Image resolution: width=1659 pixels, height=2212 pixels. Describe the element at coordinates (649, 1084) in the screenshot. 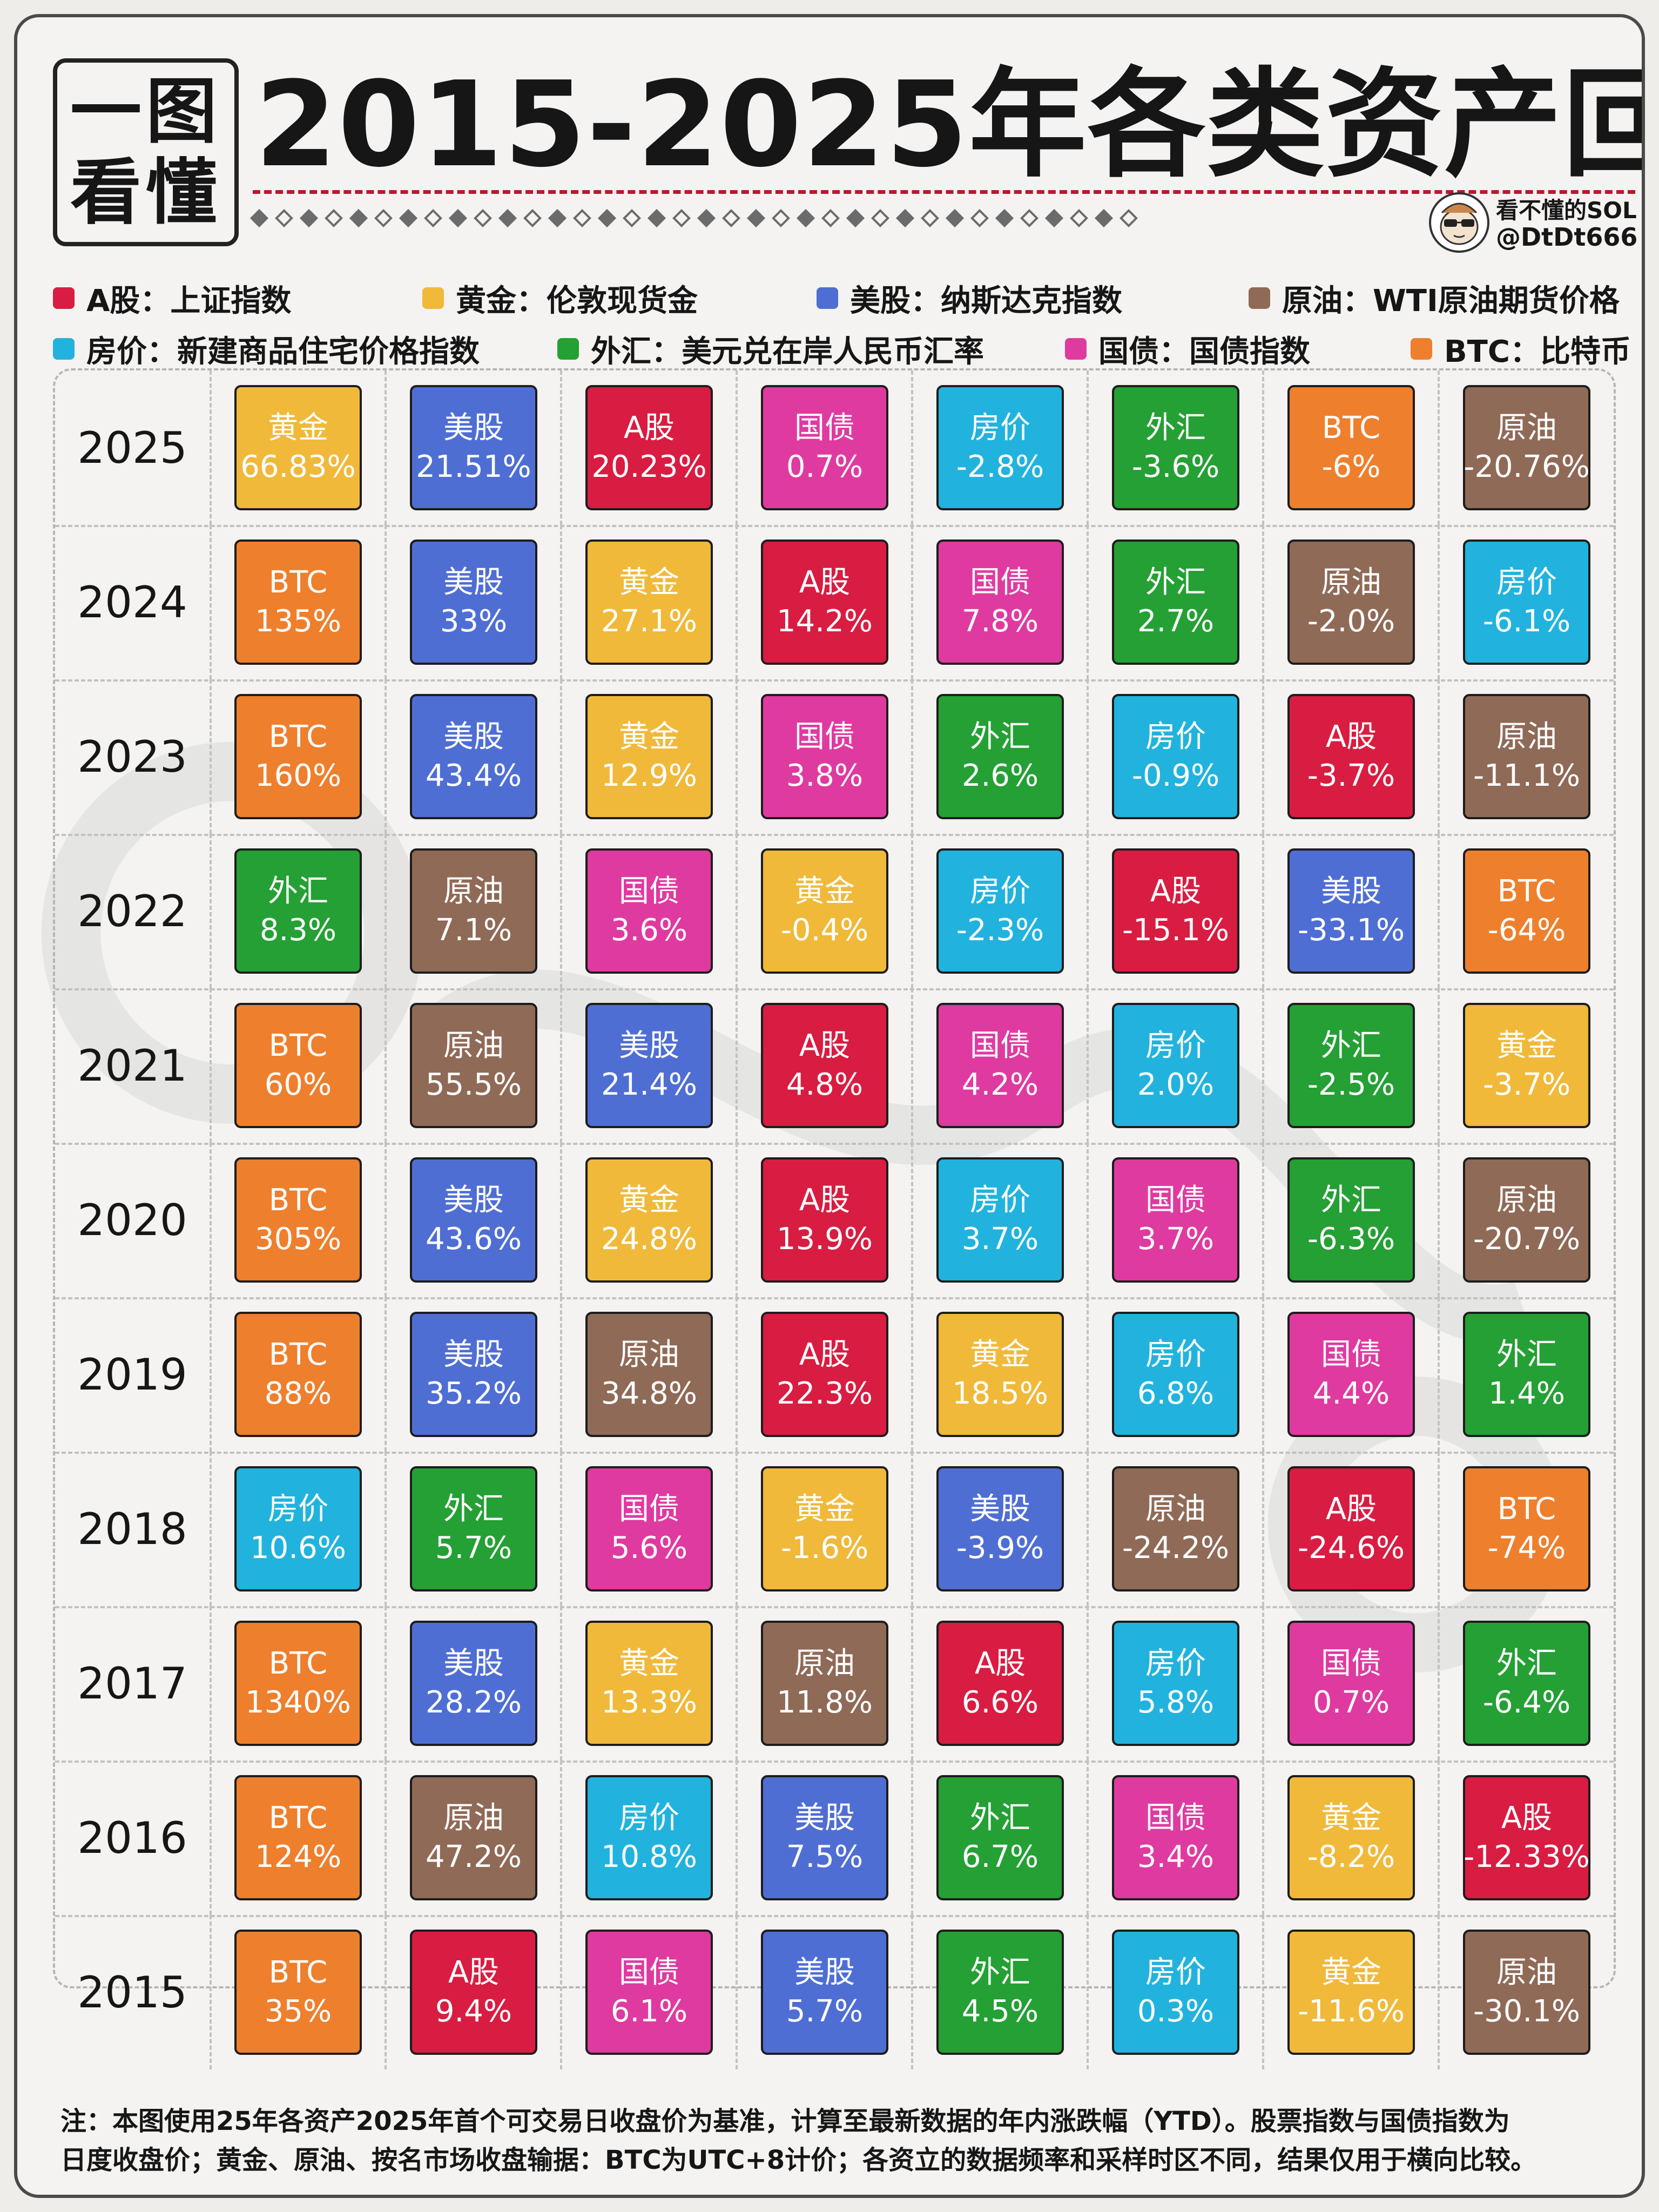

I see `asset-return: 21.4%` at that location.